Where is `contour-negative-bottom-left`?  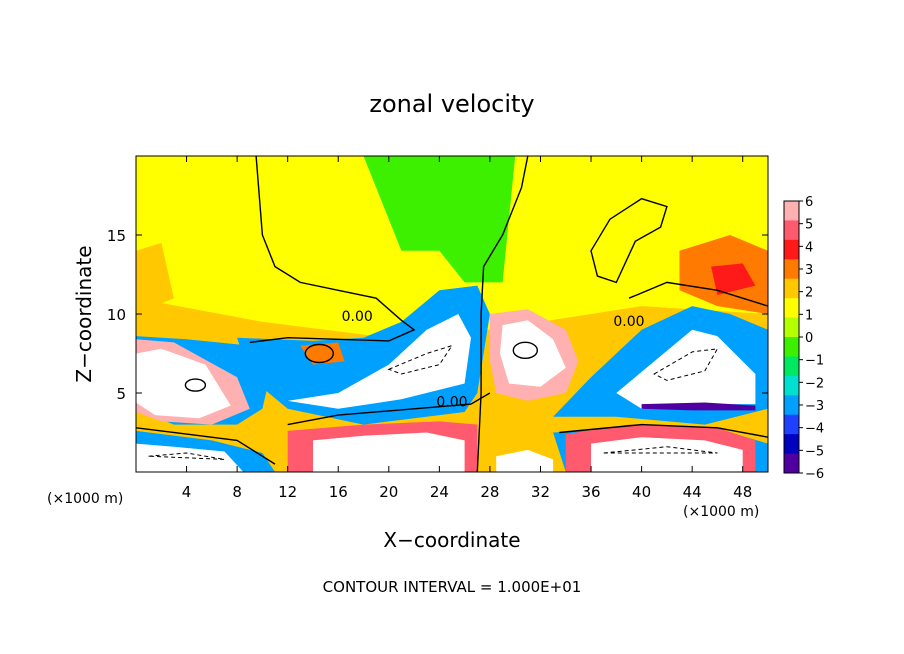 contour-negative-bottom-left is located at coordinates (186, 456).